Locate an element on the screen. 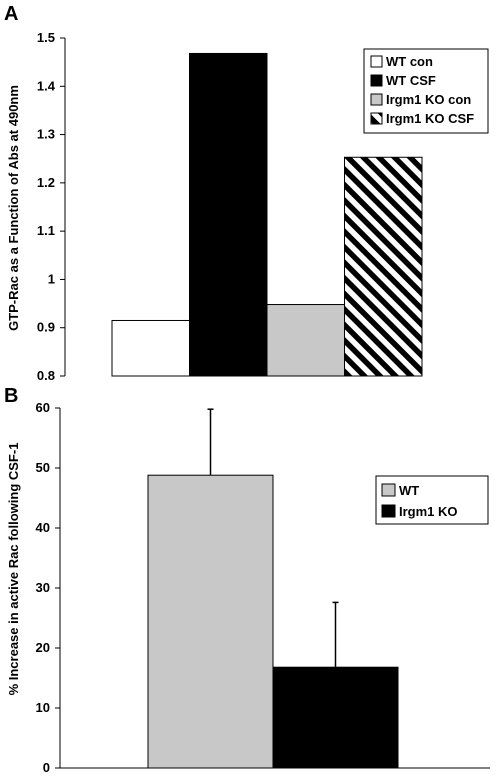 This screenshot has height=778, width=496. panel-a-y-tick-label: 1 is located at coordinates (51, 278).